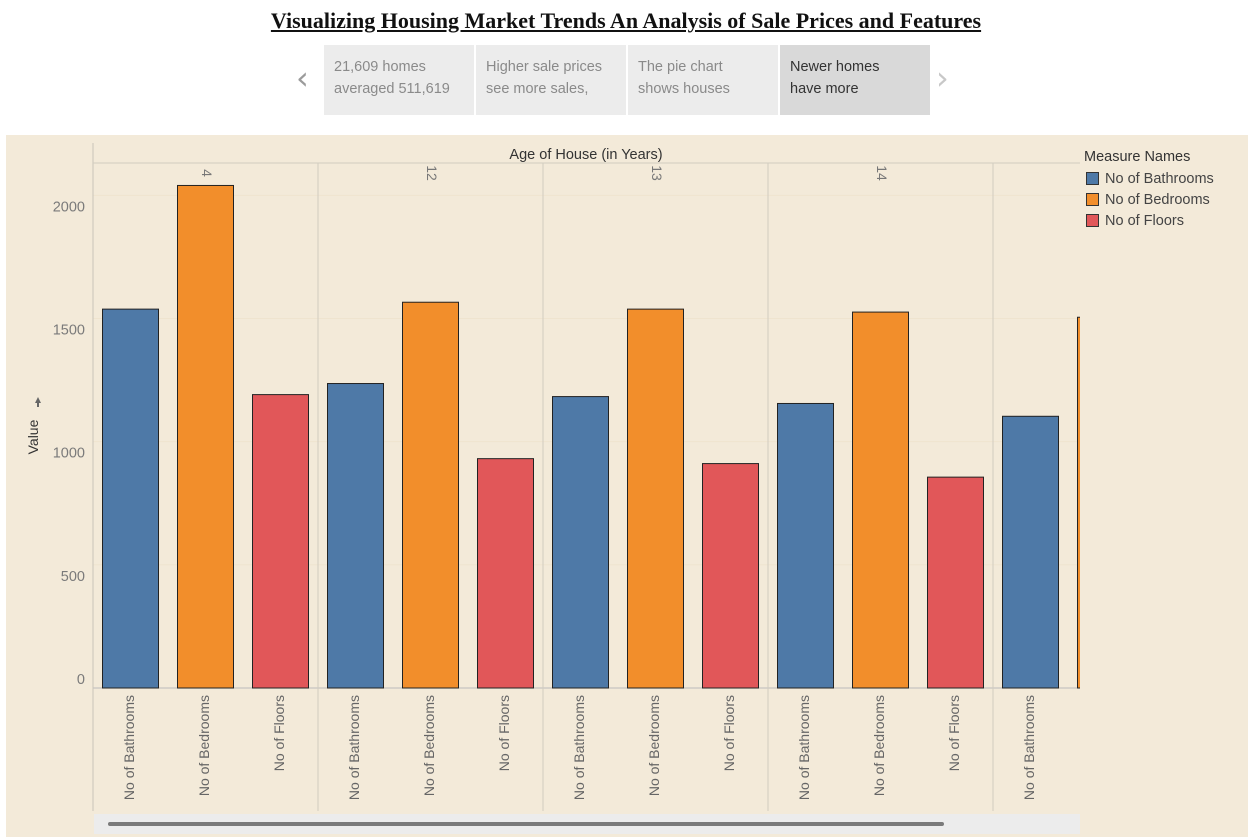 This screenshot has width=1252, height=837. What do you see at coordinates (81, 680) in the screenshot?
I see `y-tick-label: 0` at bounding box center [81, 680].